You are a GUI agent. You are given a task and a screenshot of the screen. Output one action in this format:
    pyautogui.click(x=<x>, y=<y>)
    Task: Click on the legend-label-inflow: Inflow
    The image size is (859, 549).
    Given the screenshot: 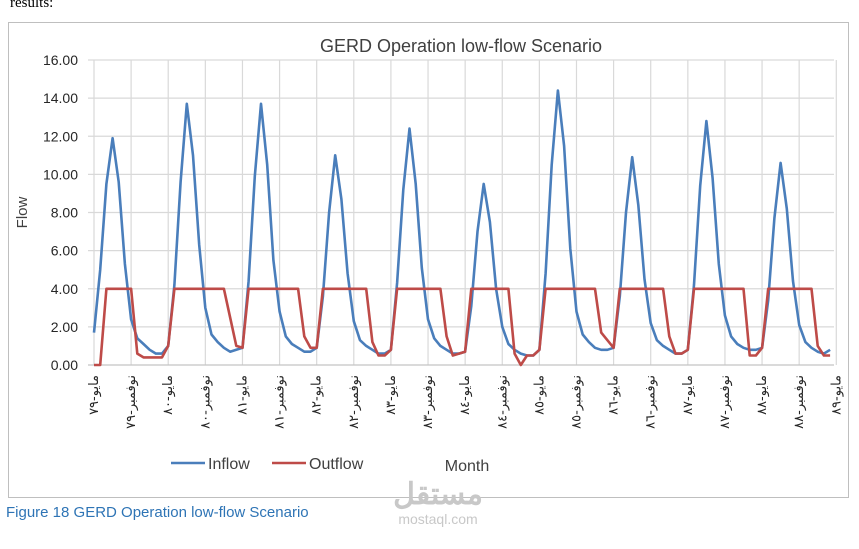 What is the action you would take?
    pyautogui.click(x=229, y=464)
    